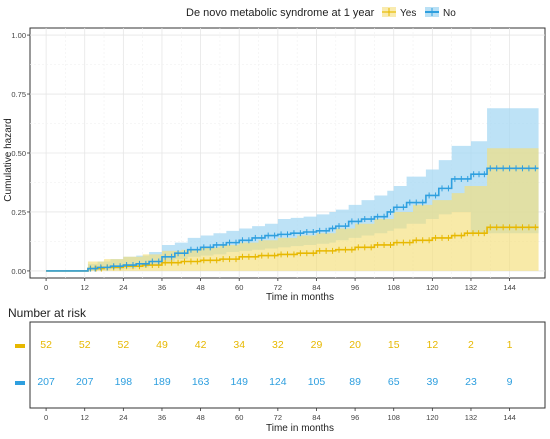 This screenshot has height=439, width=550. I want to click on risk-value-no: 124, so click(278, 382).